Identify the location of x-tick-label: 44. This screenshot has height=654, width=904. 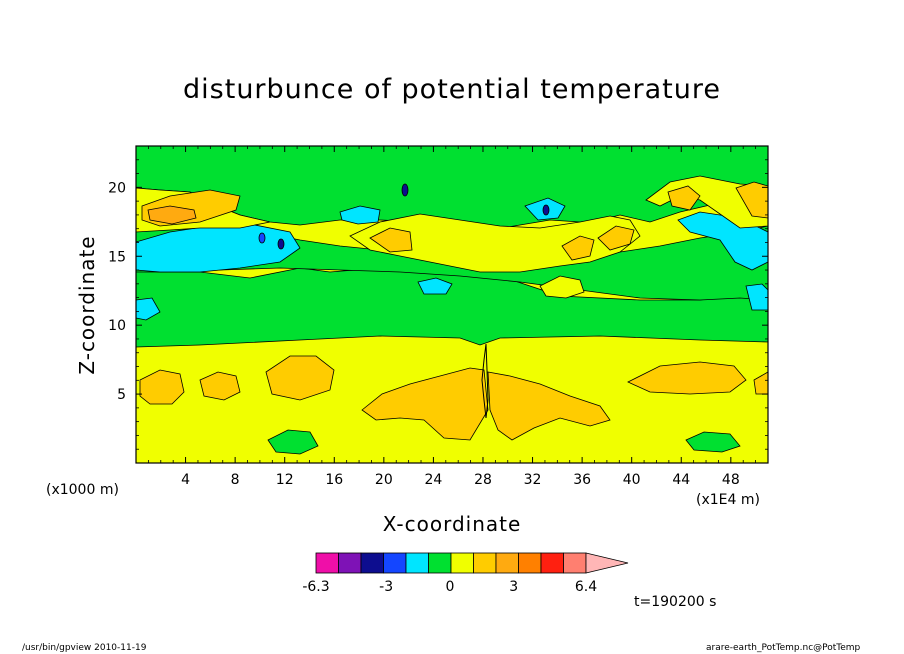
(681, 480).